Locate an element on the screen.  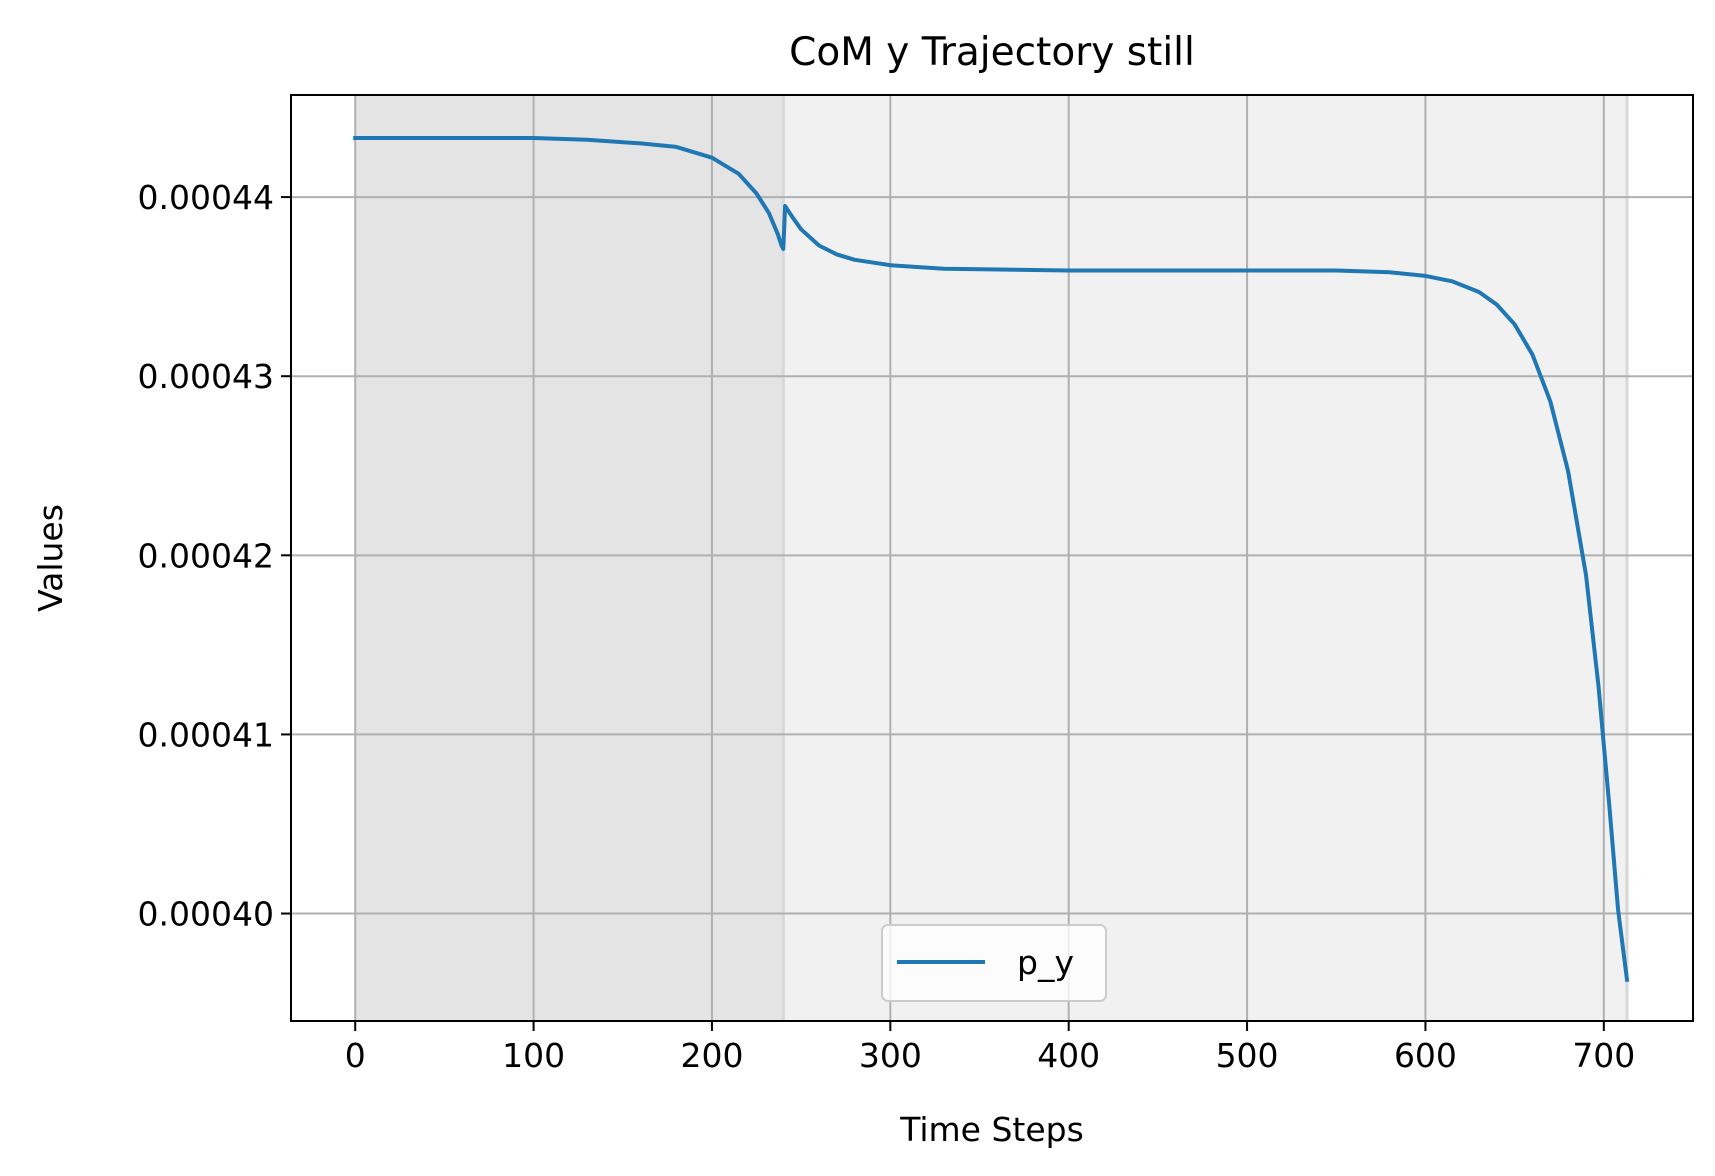
x-tick-label: 100 is located at coordinates (533, 1055).